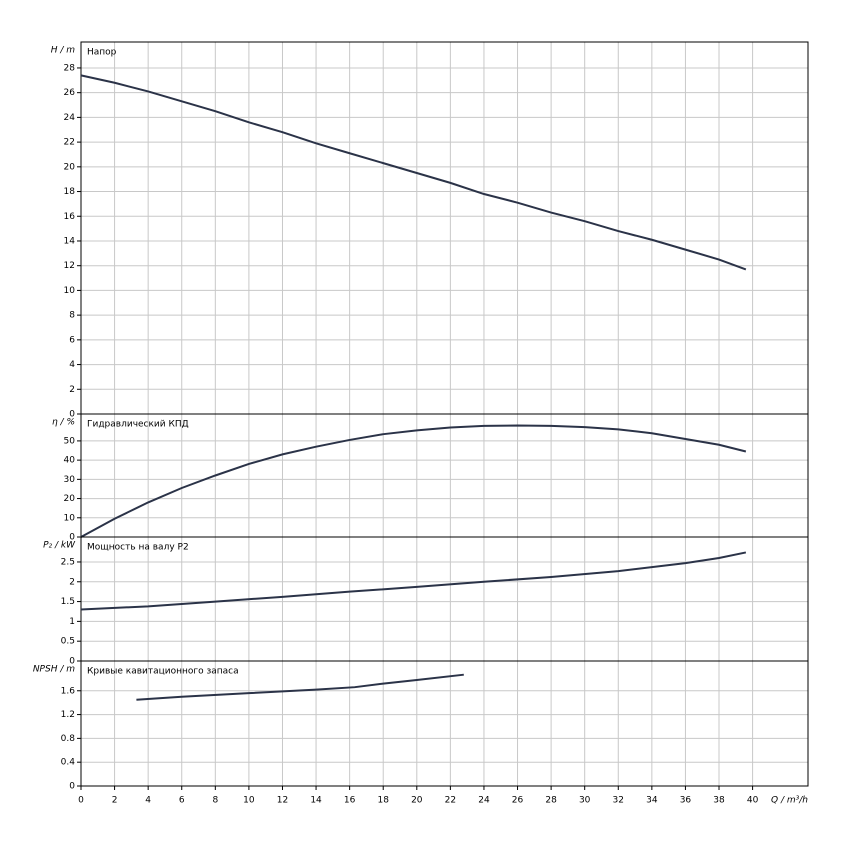 Image resolution: width=850 pixels, height=854 pixels. What do you see at coordinates (138, 425) in the screenshot?
I see `panel-title: Гидравлический КПД` at bounding box center [138, 425].